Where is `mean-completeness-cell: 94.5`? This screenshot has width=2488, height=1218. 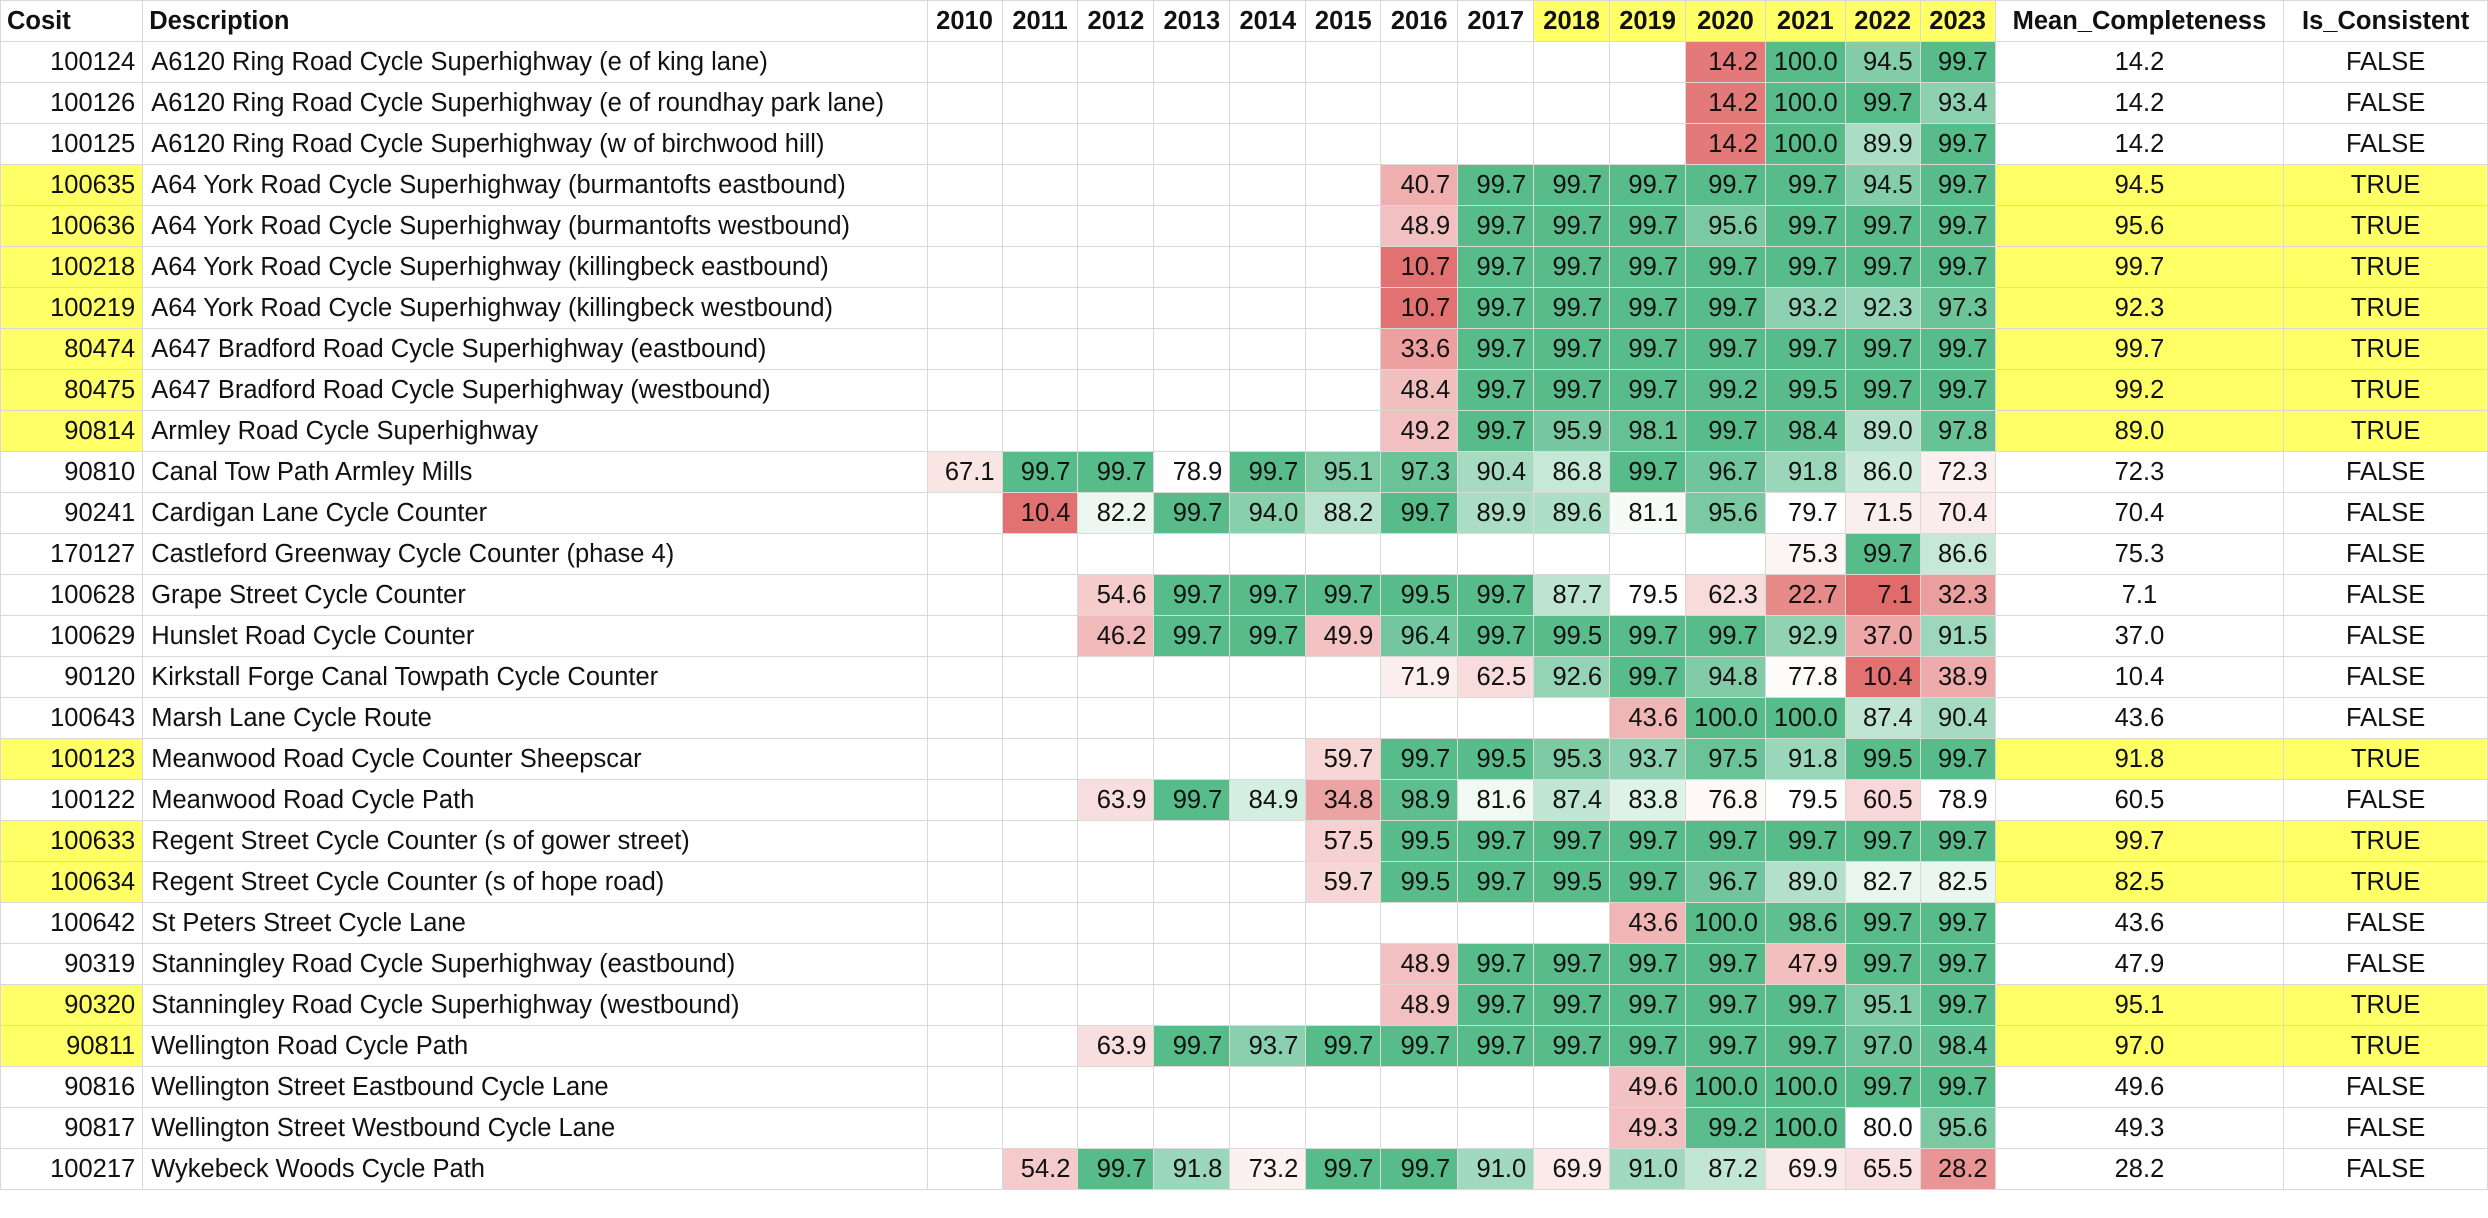
mean-completeness-cell: 94.5 is located at coordinates (2139, 185).